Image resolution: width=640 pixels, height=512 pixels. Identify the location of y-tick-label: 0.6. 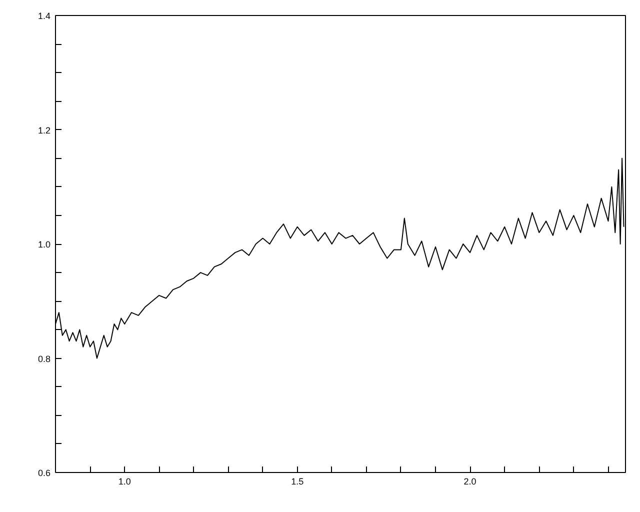
(44, 473).